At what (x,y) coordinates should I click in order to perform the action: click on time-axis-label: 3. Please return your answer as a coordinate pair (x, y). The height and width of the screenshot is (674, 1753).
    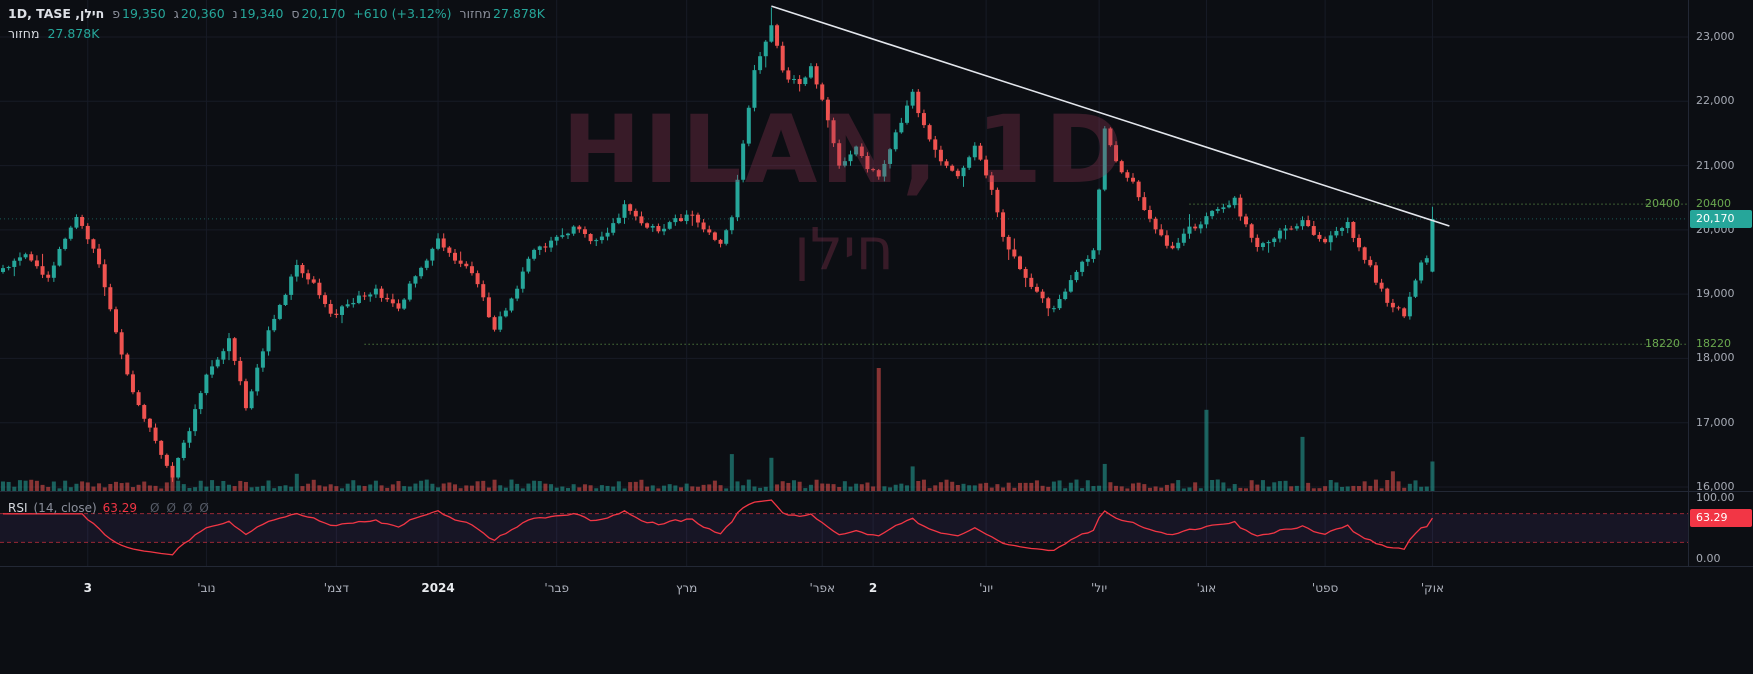
    Looking at the image, I should click on (87, 588).